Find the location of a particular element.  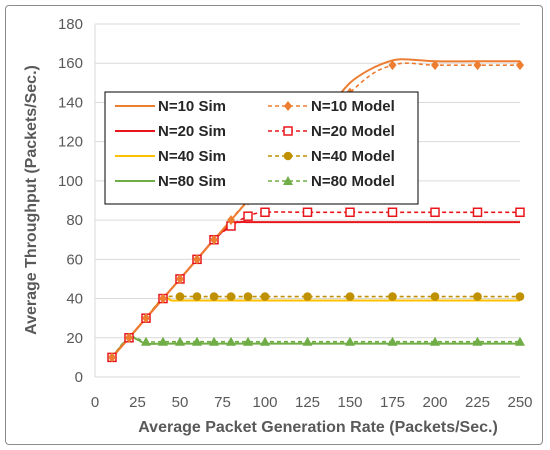

x-tick-label: 225 is located at coordinates (477, 402).